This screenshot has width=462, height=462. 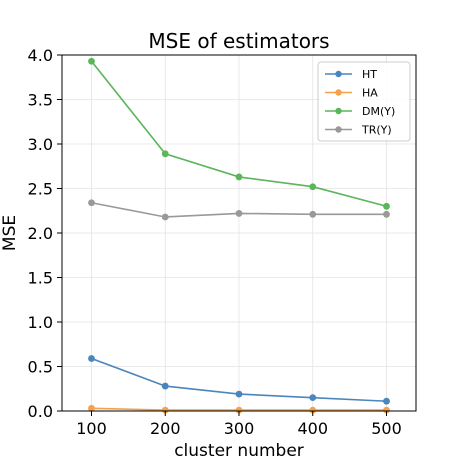 What do you see at coordinates (40, 144) in the screenshot?
I see `y-tick-label: 3.0` at bounding box center [40, 144].